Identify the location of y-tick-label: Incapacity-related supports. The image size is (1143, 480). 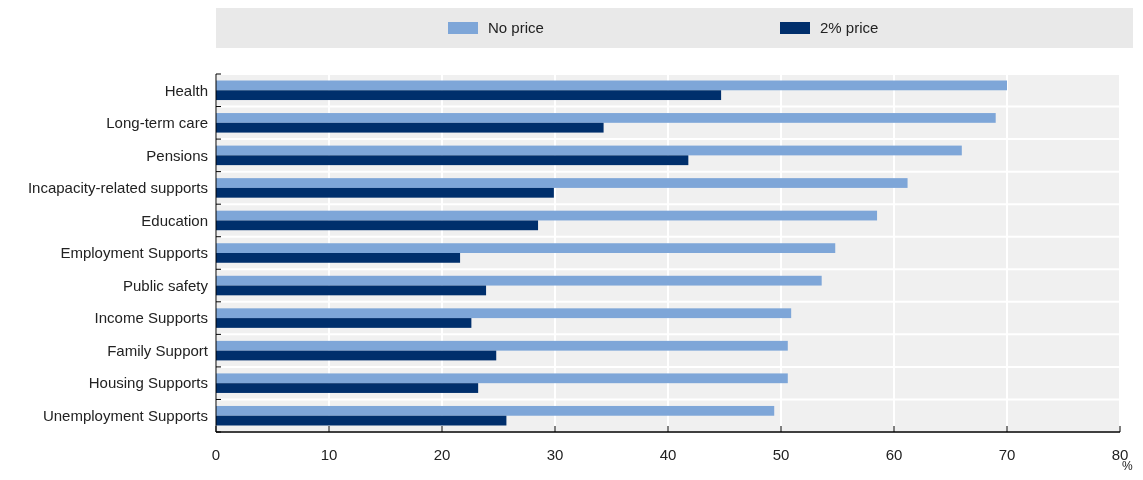
(117, 188).